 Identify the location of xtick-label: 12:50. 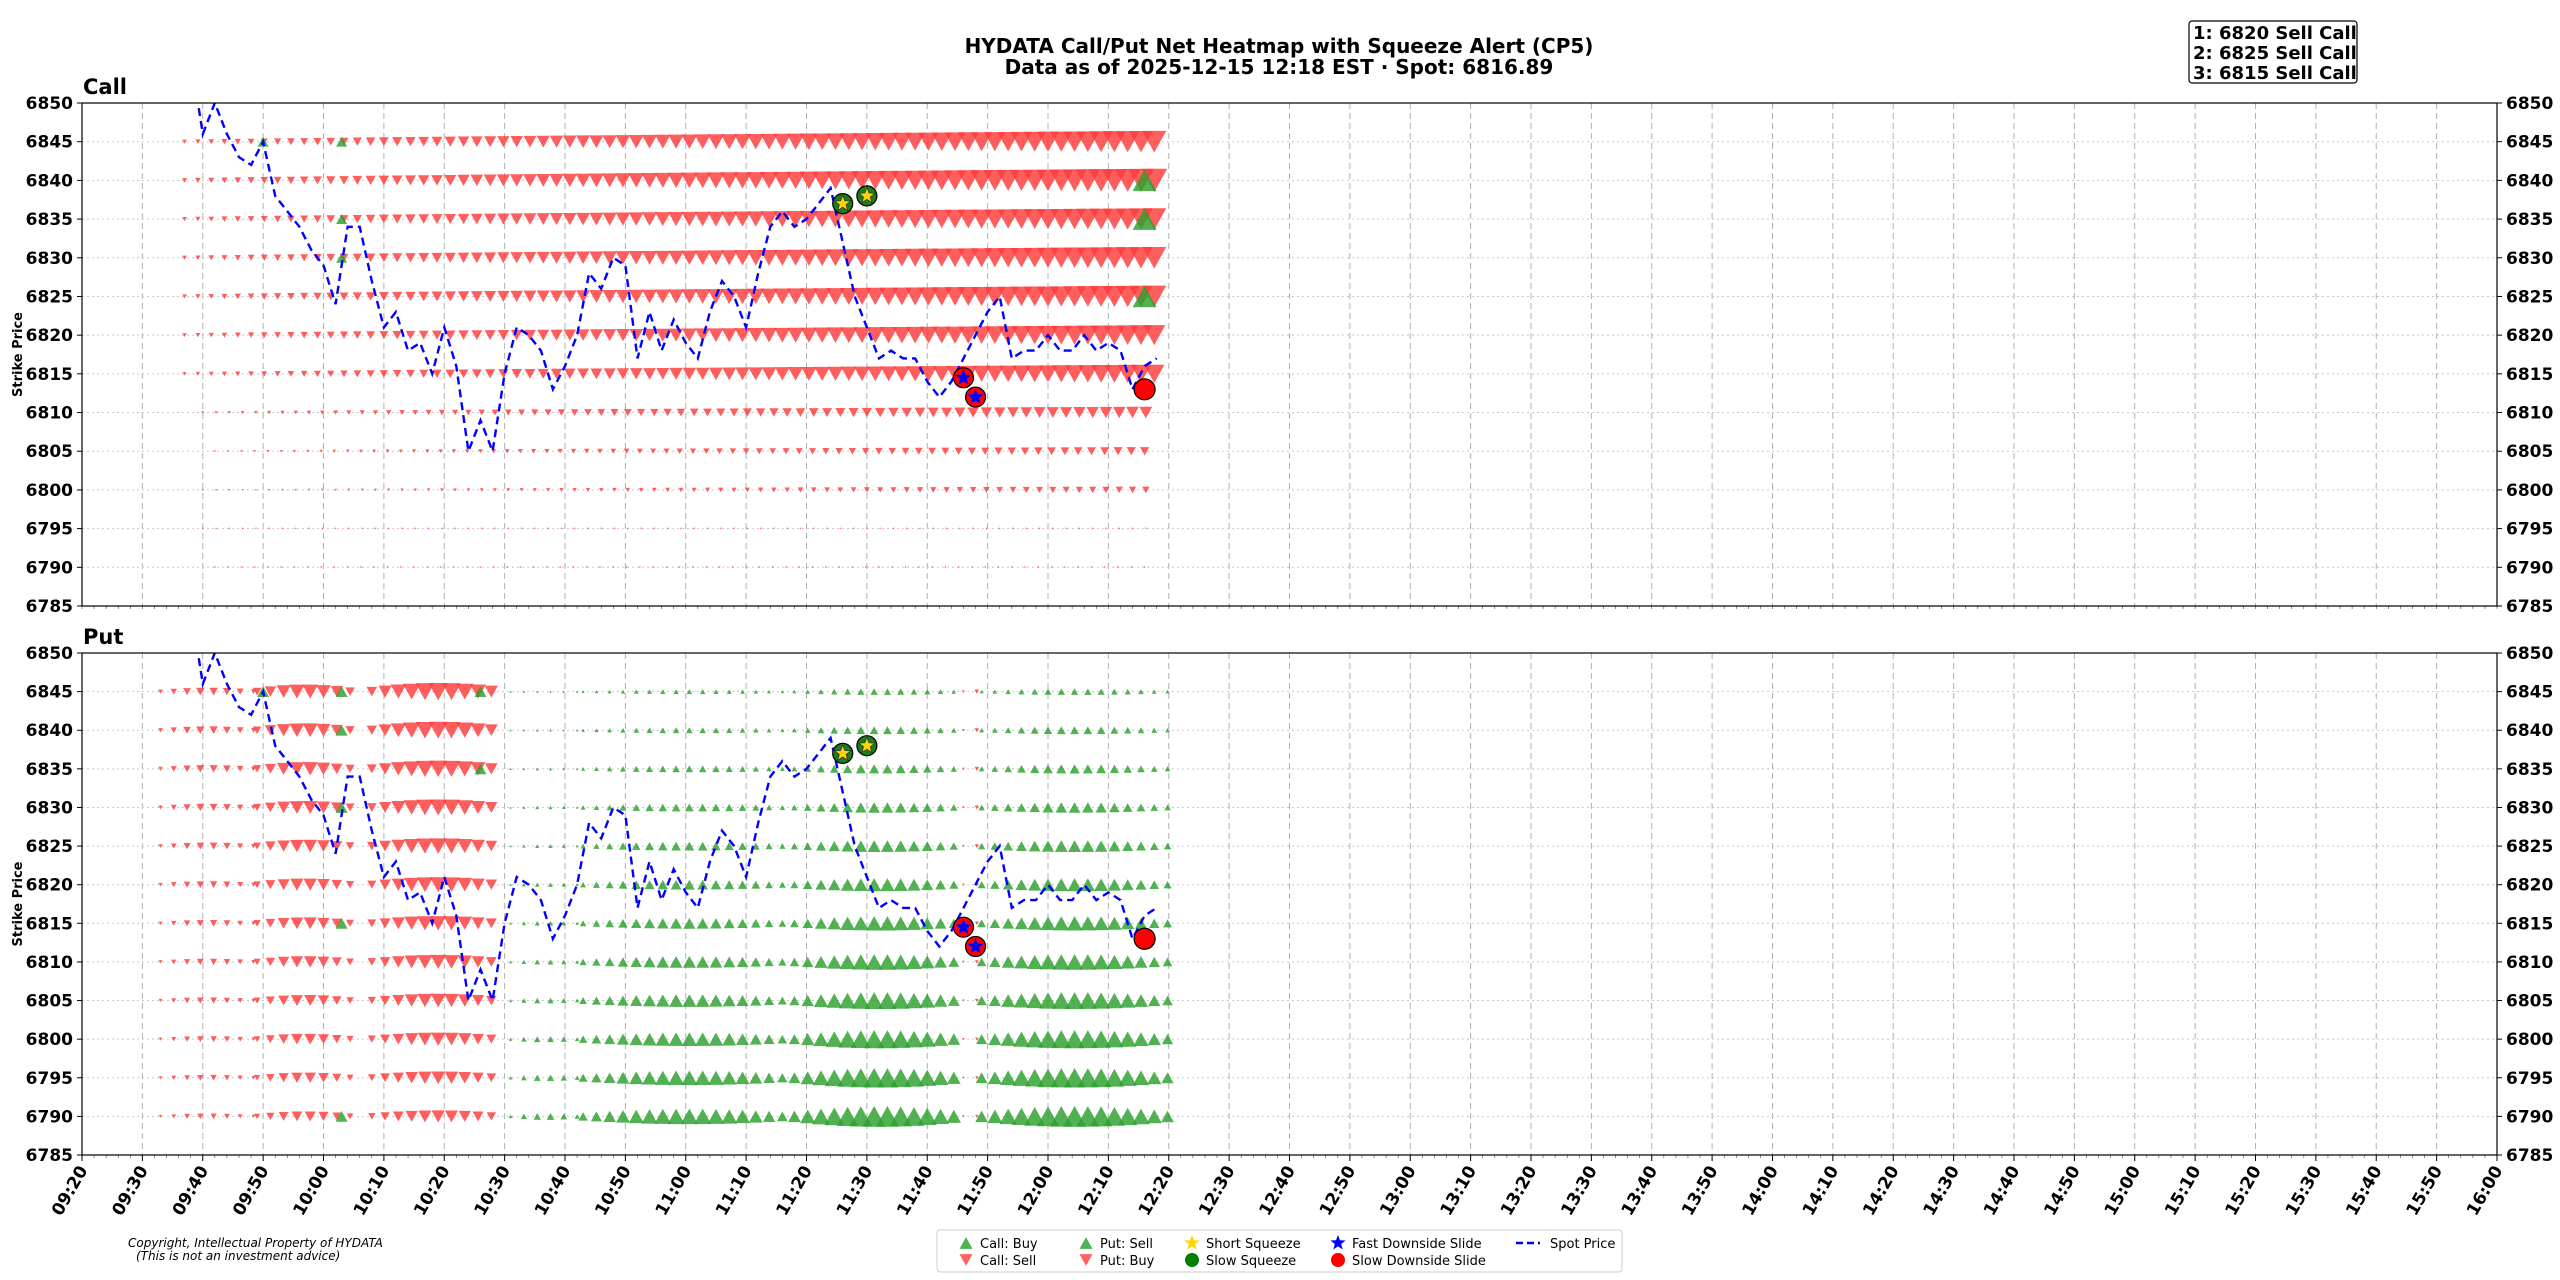
(1338, 1190).